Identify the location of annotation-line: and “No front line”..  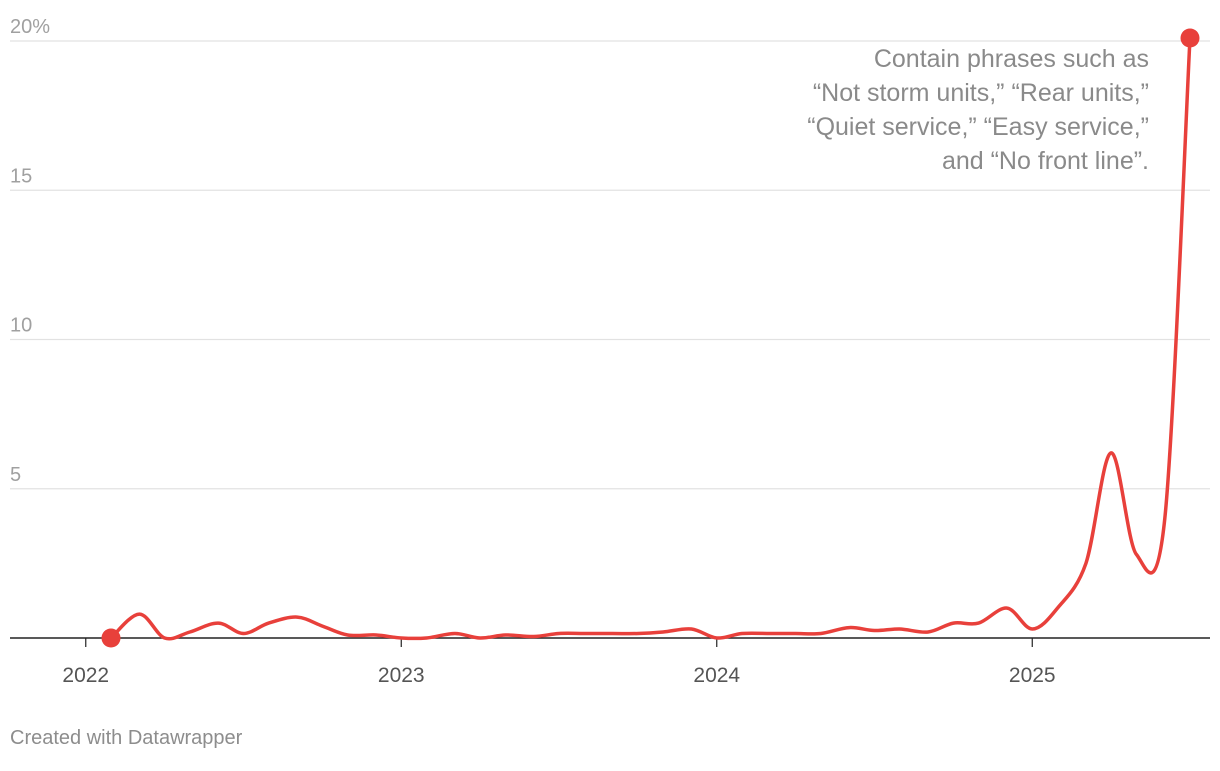
(1045, 161).